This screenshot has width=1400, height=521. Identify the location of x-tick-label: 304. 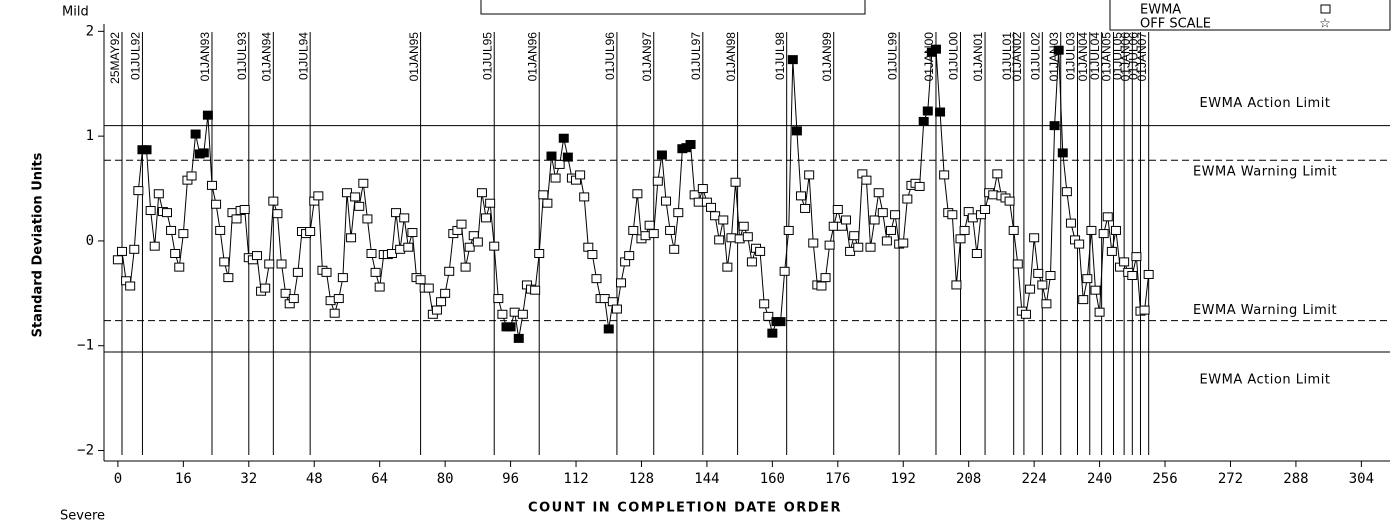
(1361, 479).